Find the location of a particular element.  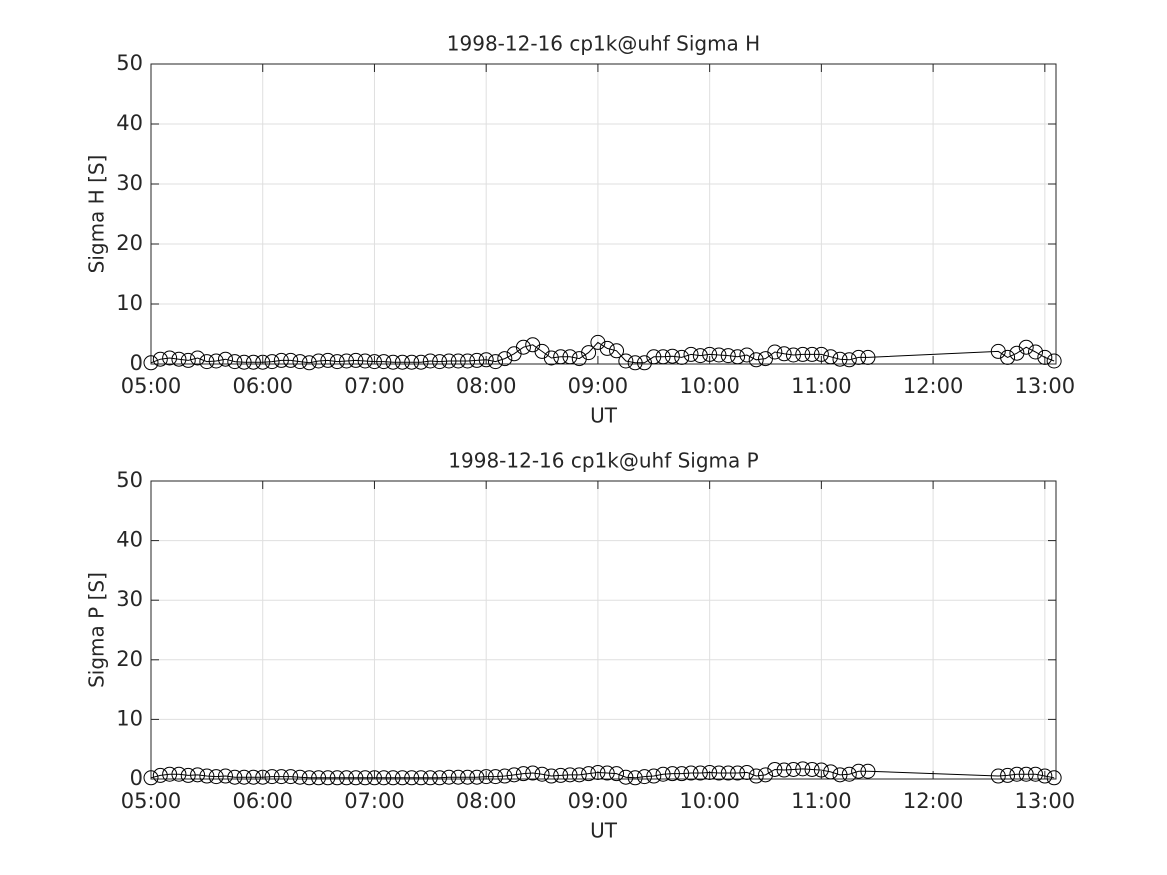

y-axis-label: Sigma P [S] is located at coordinates (97, 630).